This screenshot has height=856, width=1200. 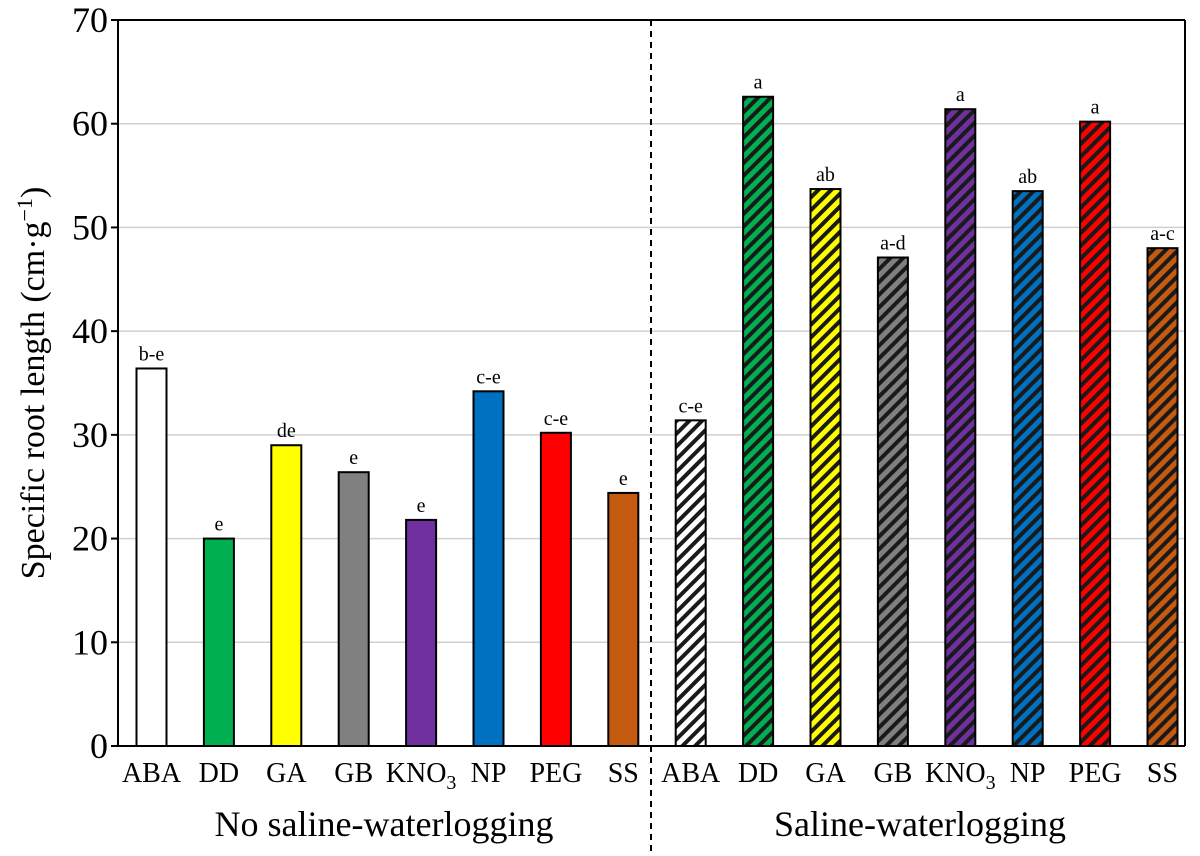 What do you see at coordinates (758, 421) in the screenshot?
I see `bar-hatched-dd` at bounding box center [758, 421].